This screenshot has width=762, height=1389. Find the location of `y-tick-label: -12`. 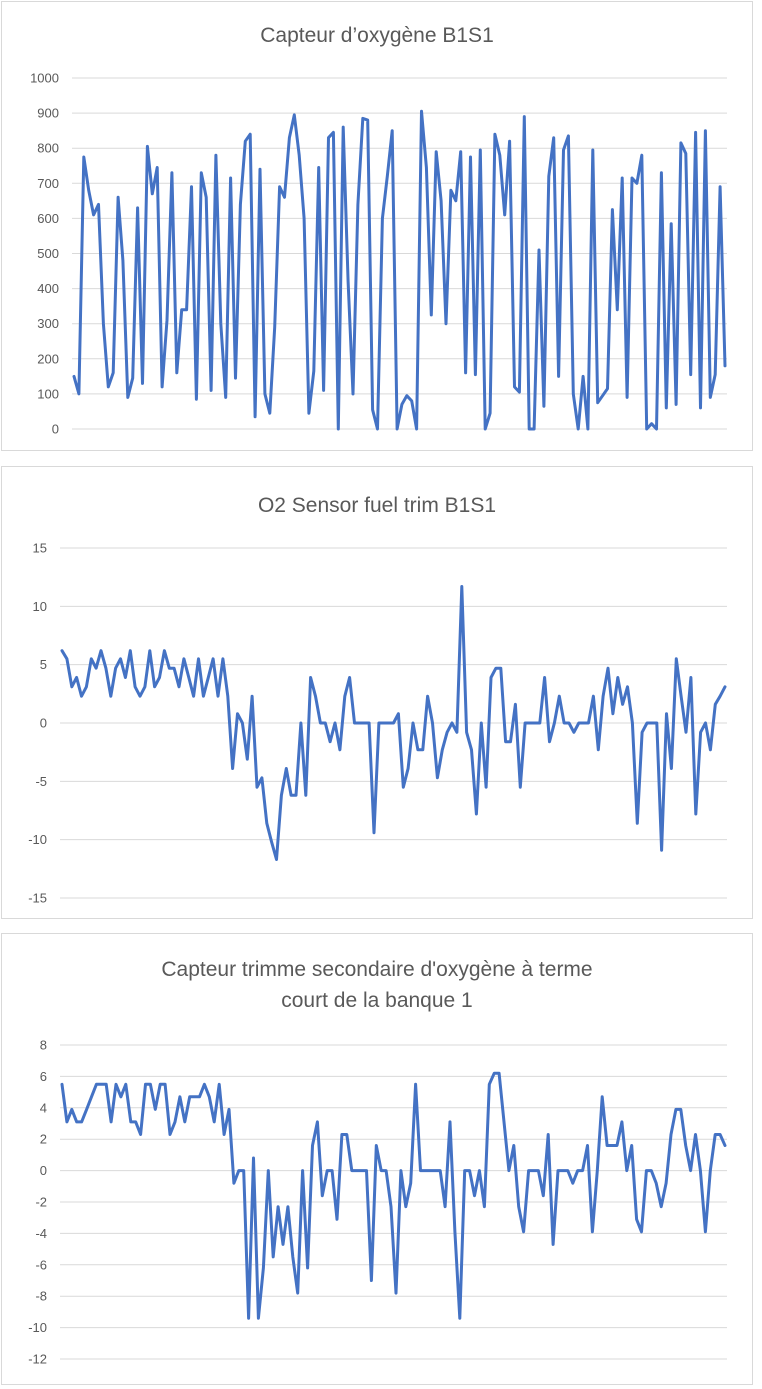

y-tick-label: -12 is located at coordinates (37, 1359).